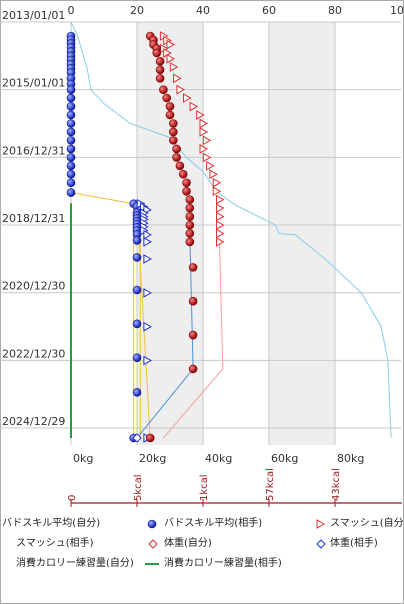  What do you see at coordinates (203, 10) in the screenshot?
I see `top-tick-label: 40` at bounding box center [203, 10].